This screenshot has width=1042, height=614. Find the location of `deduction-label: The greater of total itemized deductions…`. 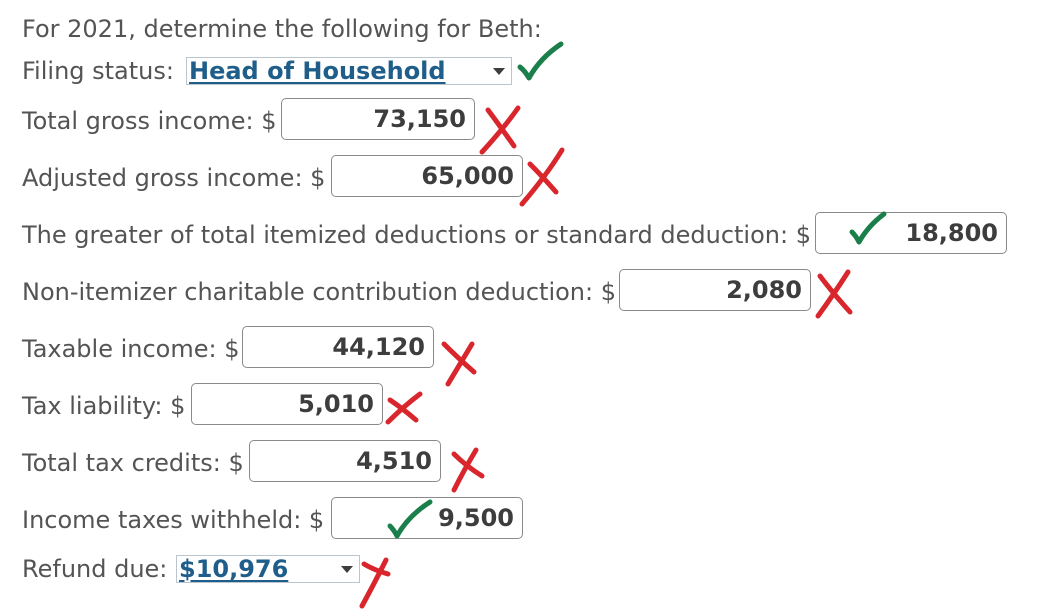

deduction-label: The greater of total itemized deductions… is located at coordinates (416, 235).